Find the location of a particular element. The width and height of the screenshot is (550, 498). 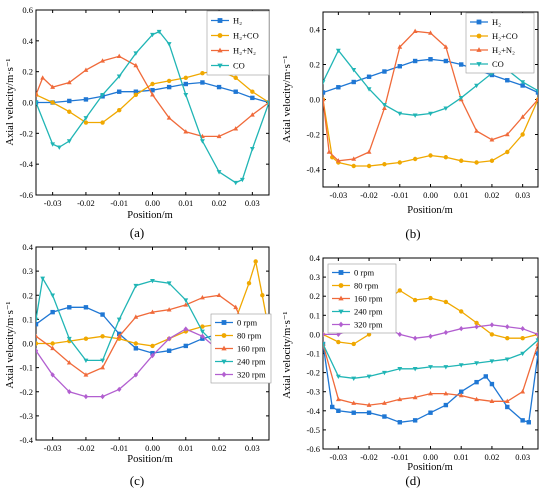

legend-label: CO is located at coordinates (239, 66).